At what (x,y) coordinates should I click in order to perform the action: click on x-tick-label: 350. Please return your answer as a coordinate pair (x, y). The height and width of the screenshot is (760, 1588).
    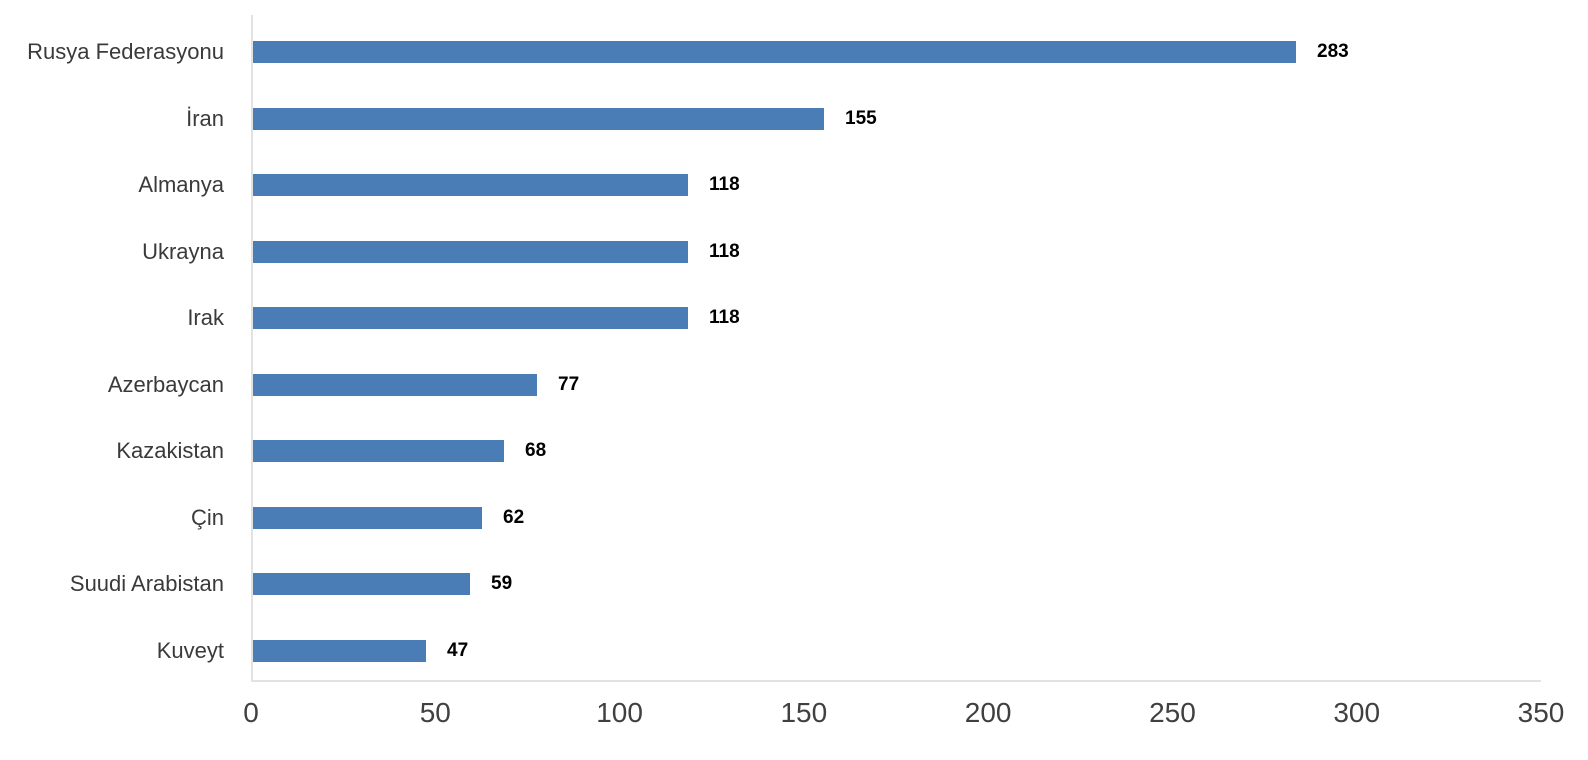
    Looking at the image, I should click on (1541, 712).